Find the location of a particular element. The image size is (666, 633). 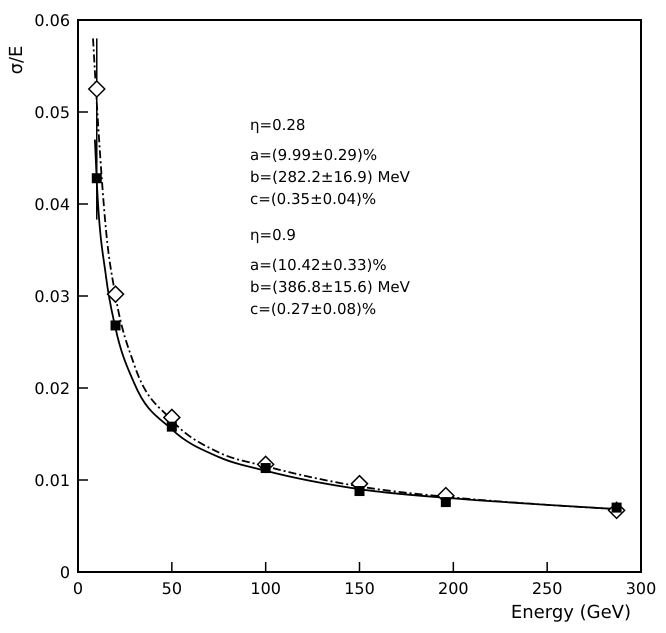

annotation: η=0.28 is located at coordinates (278, 125).